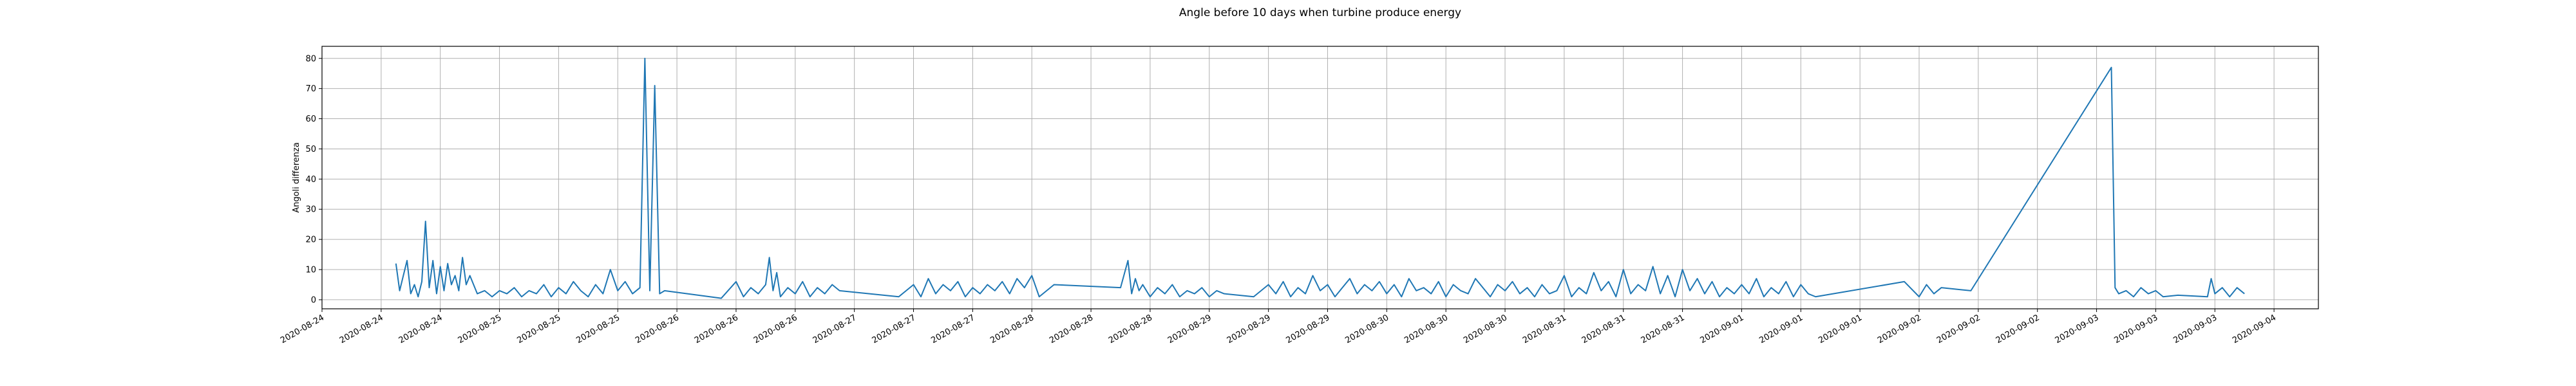  I want to click on x-tick-label: 2020-09-04, so click(2254, 329).